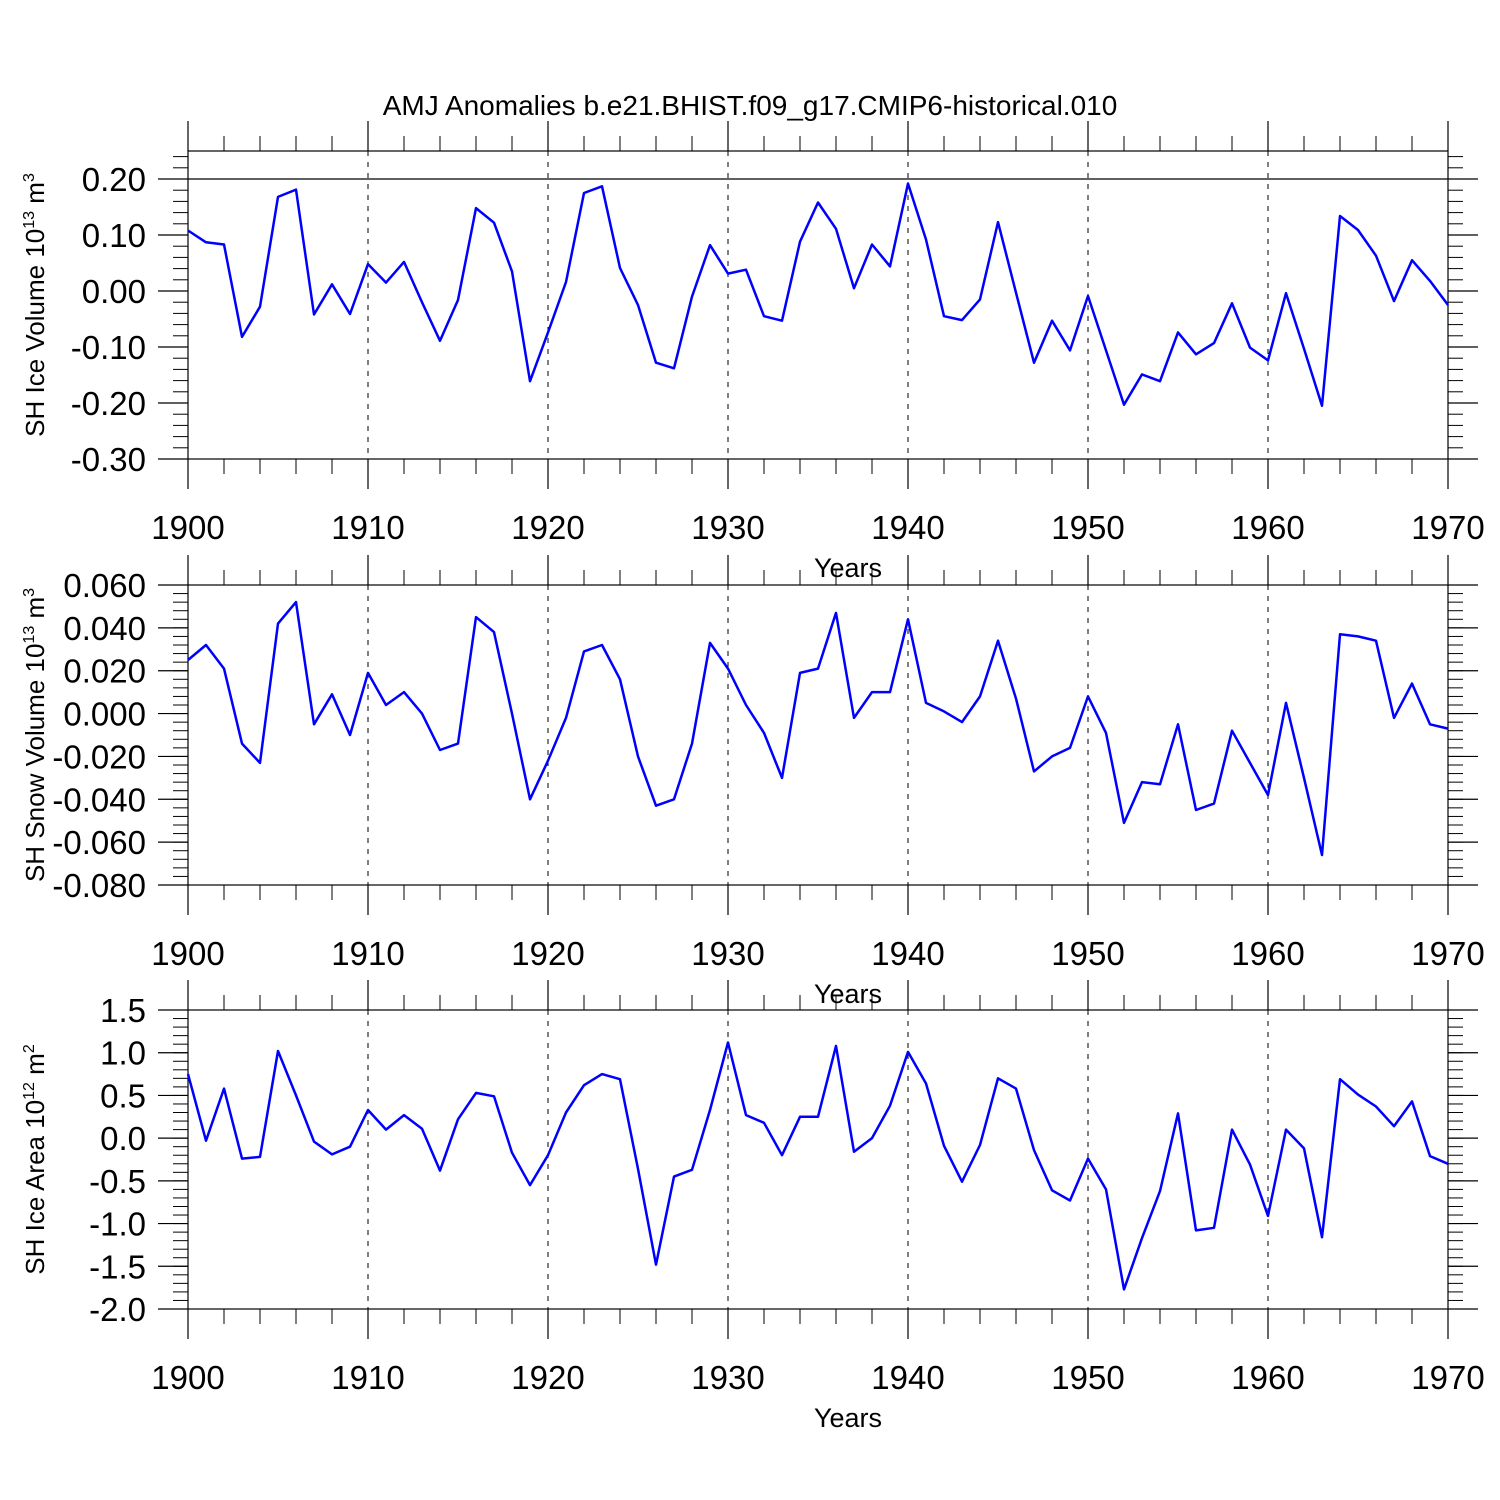 This screenshot has height=1500, width=1500. Describe the element at coordinates (108, 403) in the screenshot. I see `y-tick-label: -0.20` at that location.